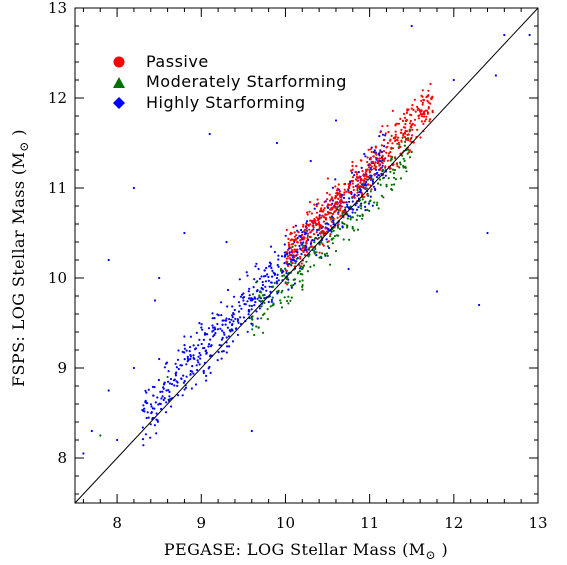 The image size is (567, 565). Describe the element at coordinates (57, 188) in the screenshot. I see `y-tick-label: 11` at that location.